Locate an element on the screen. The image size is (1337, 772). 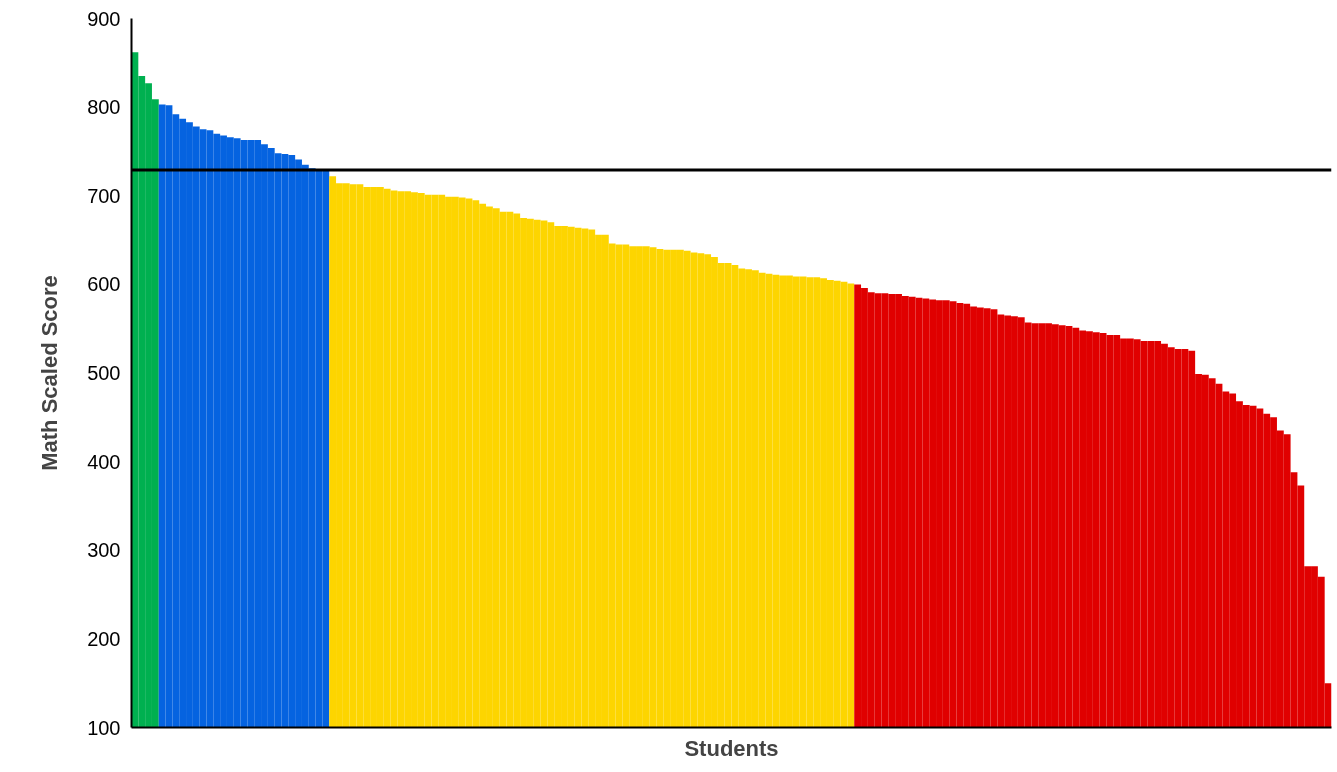
y-tick-label: 700 is located at coordinates (104, 195).